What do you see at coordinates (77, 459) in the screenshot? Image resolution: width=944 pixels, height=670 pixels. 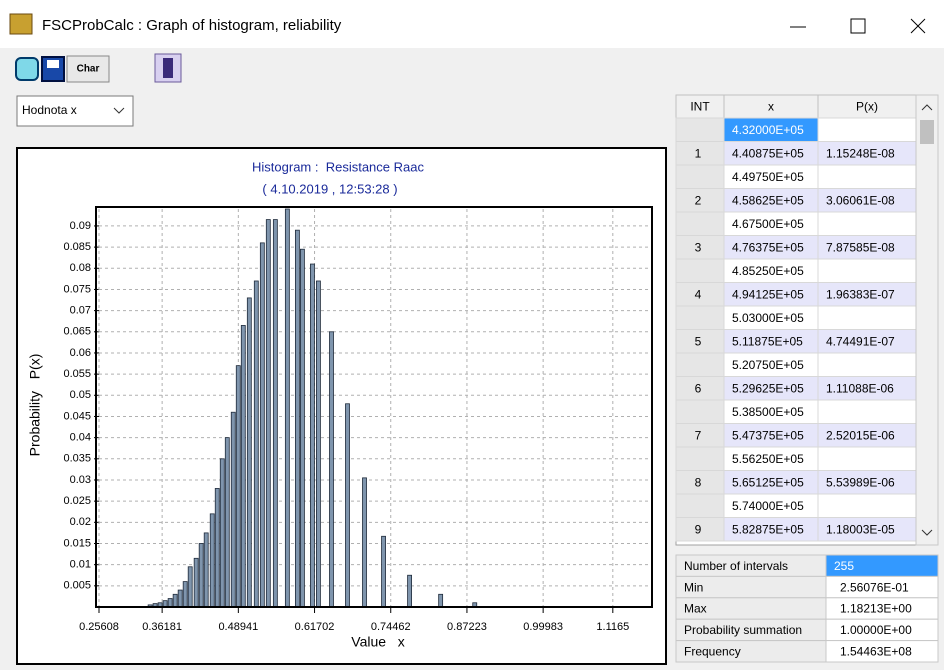 I see `y-tick-label: 0.035` at bounding box center [77, 459].